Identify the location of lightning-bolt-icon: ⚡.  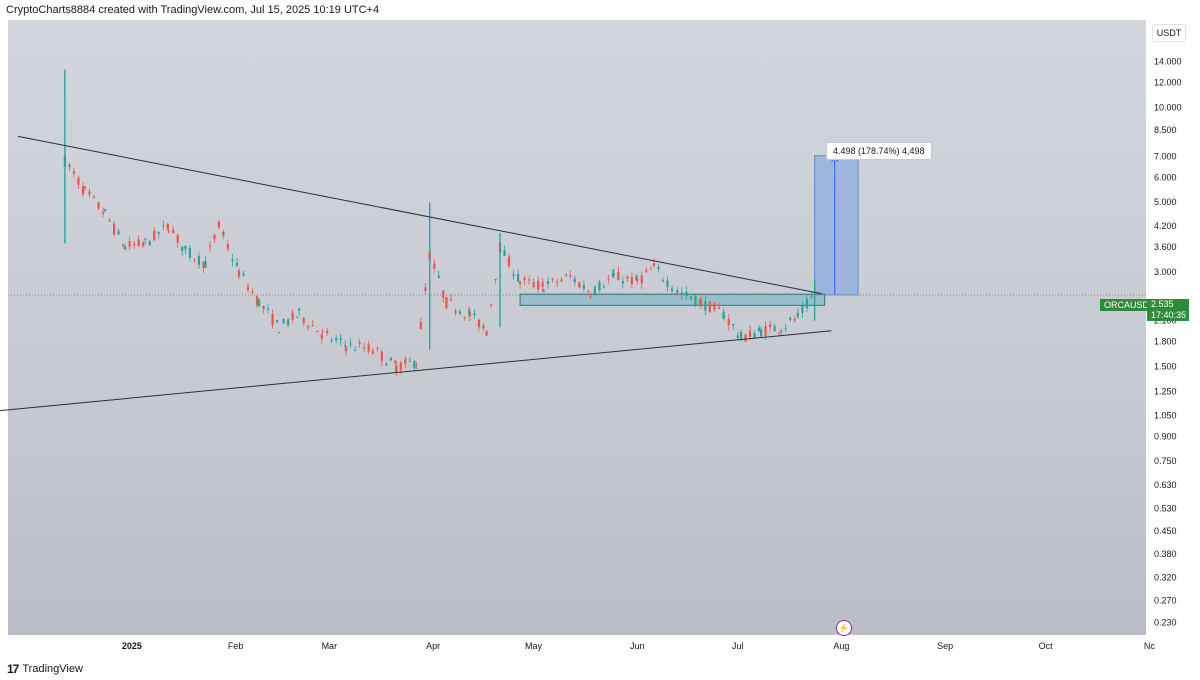
(844, 628).